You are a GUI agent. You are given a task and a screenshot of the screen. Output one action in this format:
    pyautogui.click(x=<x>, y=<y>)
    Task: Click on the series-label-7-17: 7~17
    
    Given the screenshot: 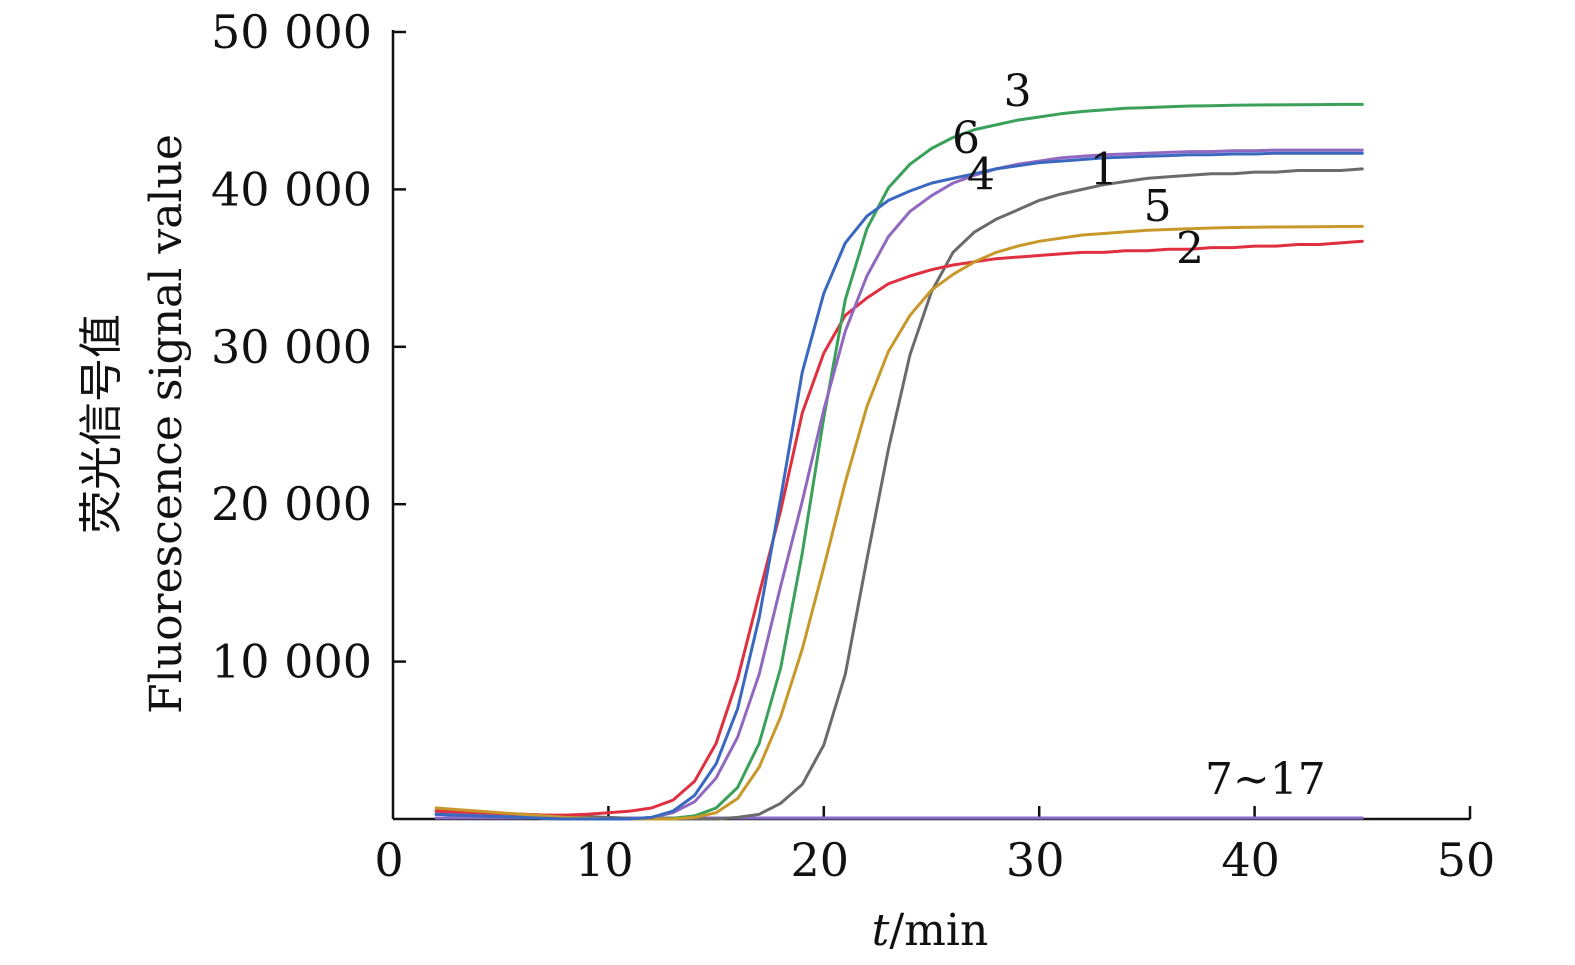 What is the action you would take?
    pyautogui.click(x=1265, y=779)
    